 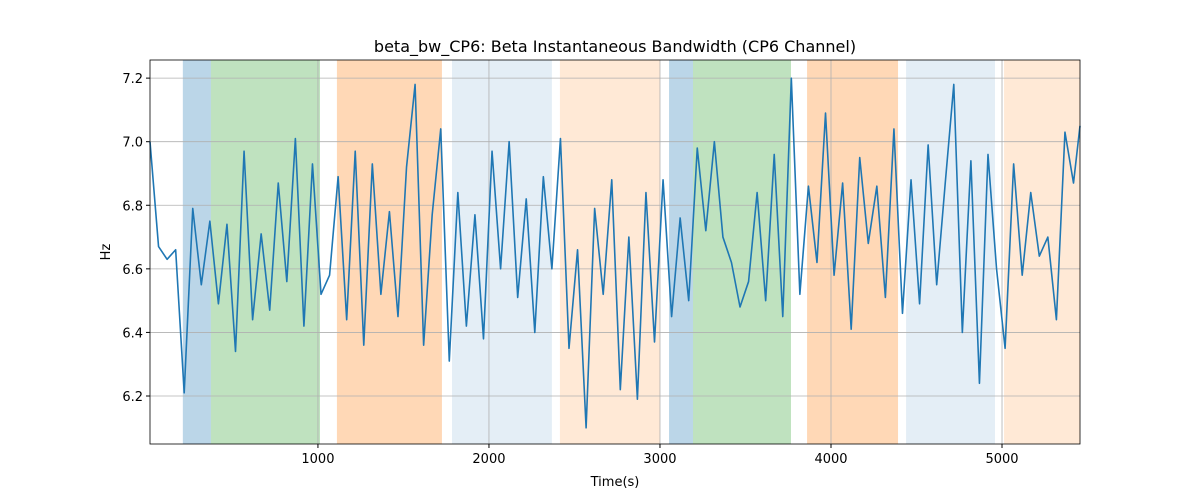 I want to click on x-tick-label: 5000, so click(x=1001, y=459).